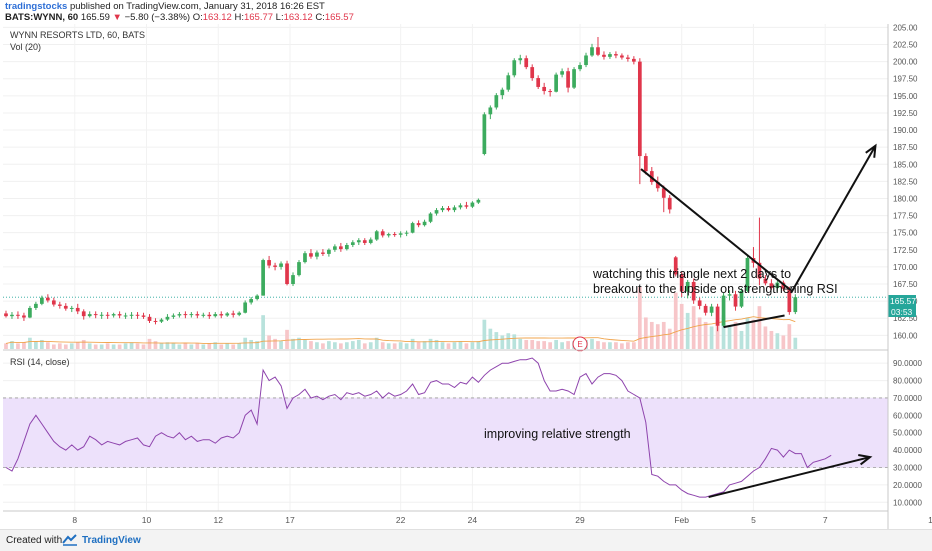 The height and width of the screenshot is (551, 932). What do you see at coordinates (147, 520) in the screenshot?
I see `time-tick-label: 10` at bounding box center [147, 520].